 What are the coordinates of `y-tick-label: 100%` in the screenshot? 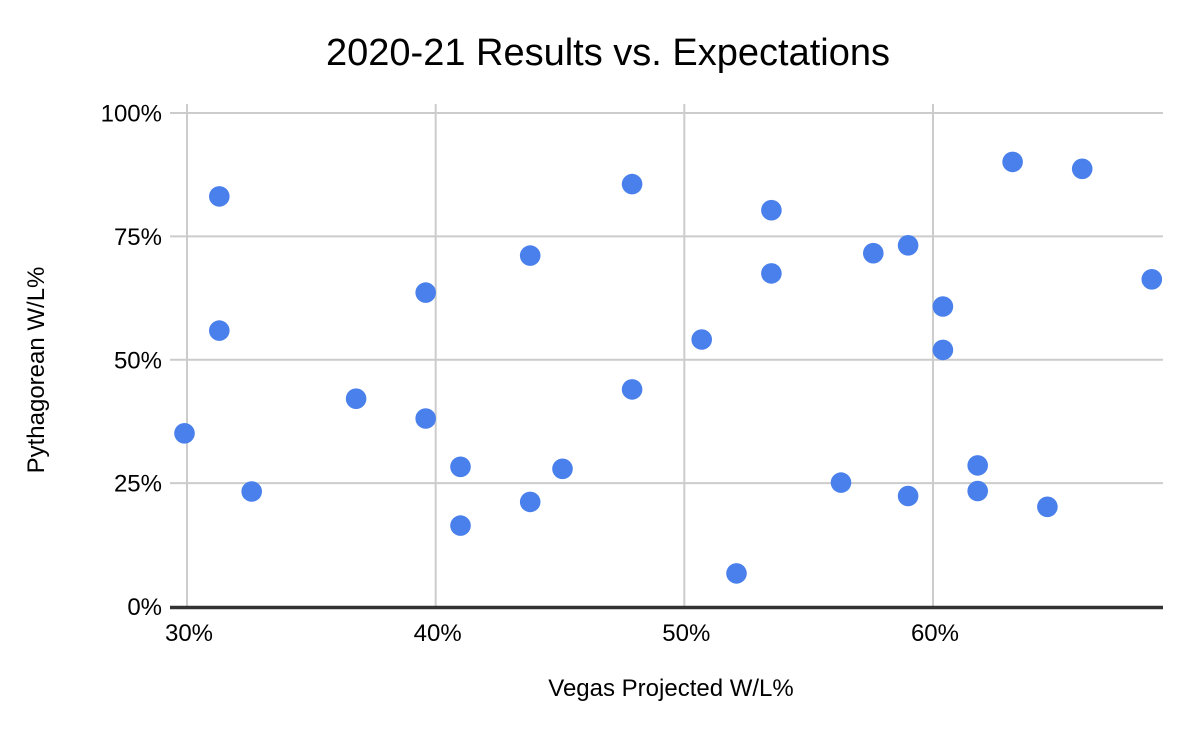 It's located at (131, 114).